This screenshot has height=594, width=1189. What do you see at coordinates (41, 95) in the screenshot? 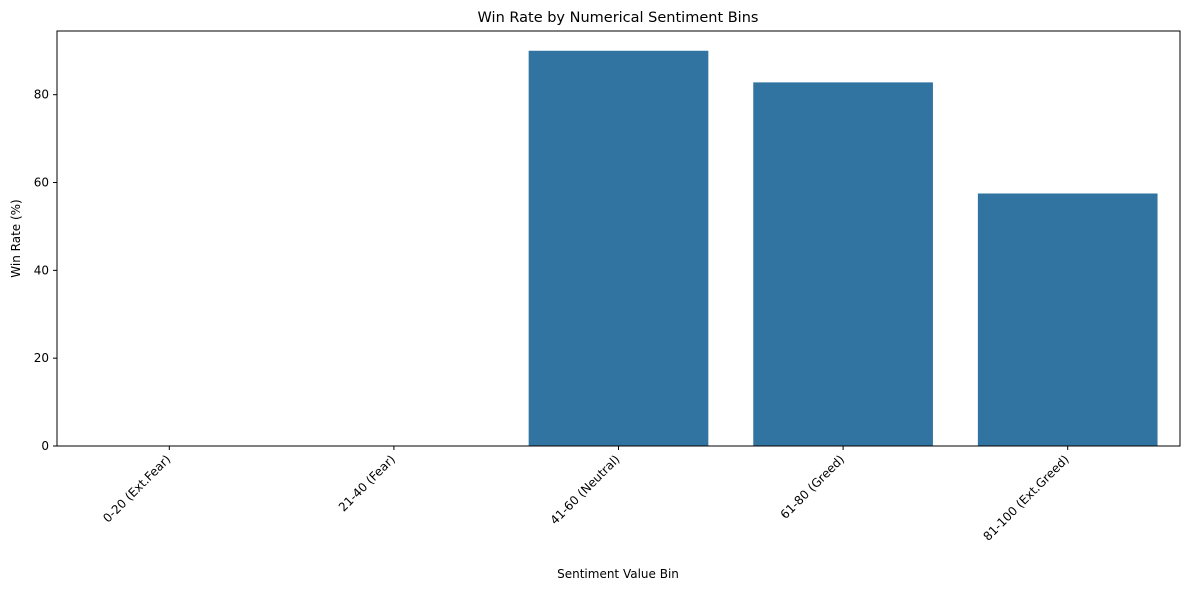
I see `y-tick-label: 80` at bounding box center [41, 95].